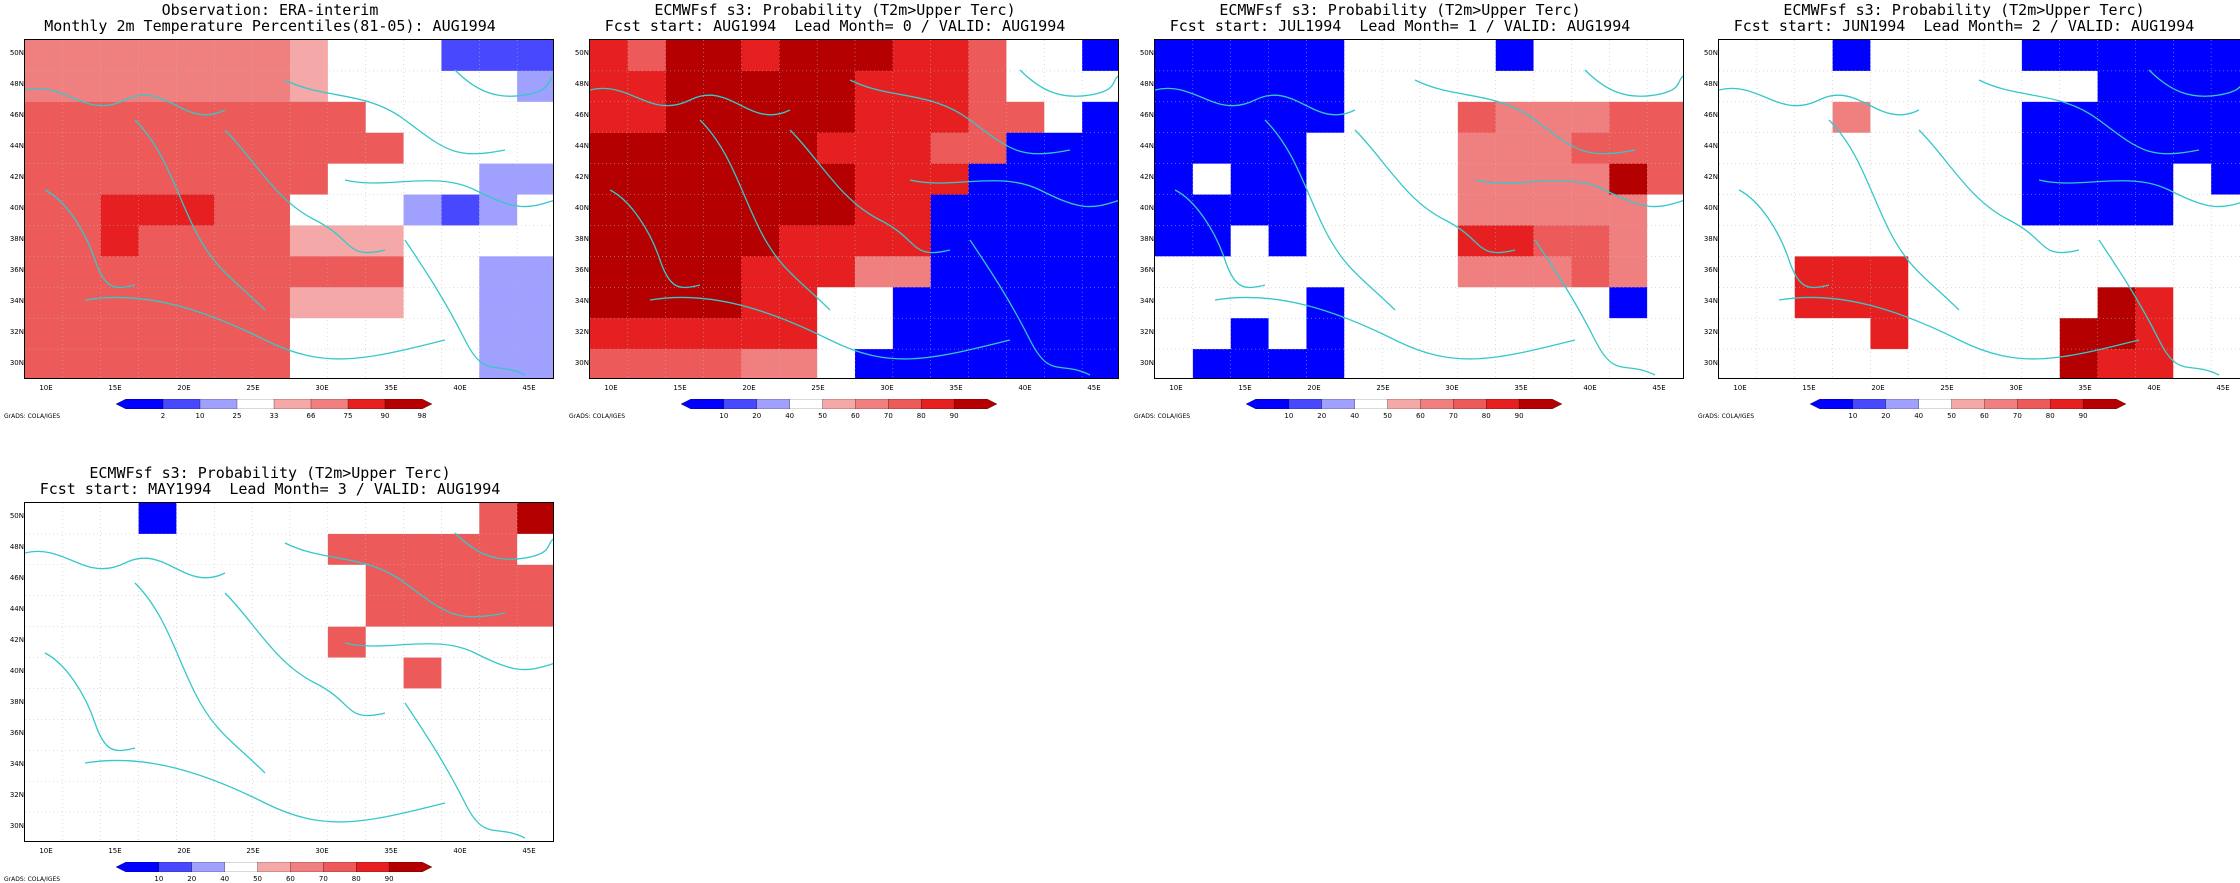 The image size is (2240, 883). Describe the element at coordinates (16, 640) in the screenshot. I see `lat-tick-label: 42N` at that location.